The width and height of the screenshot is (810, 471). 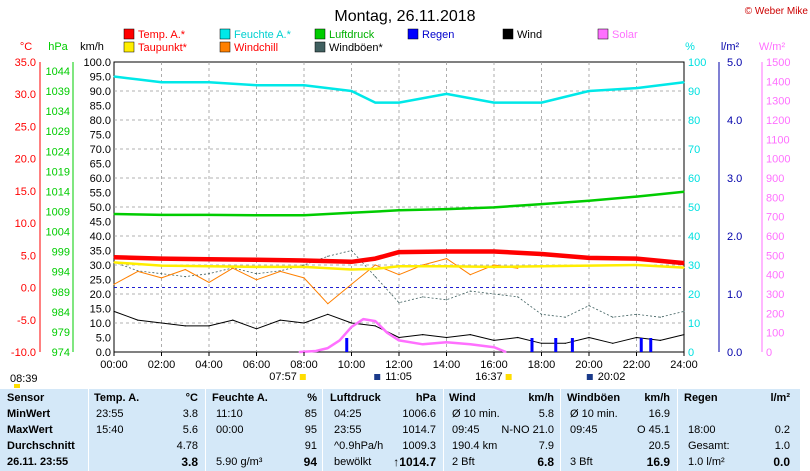 I want to click on stats-header: hPa, so click(x=425, y=398).